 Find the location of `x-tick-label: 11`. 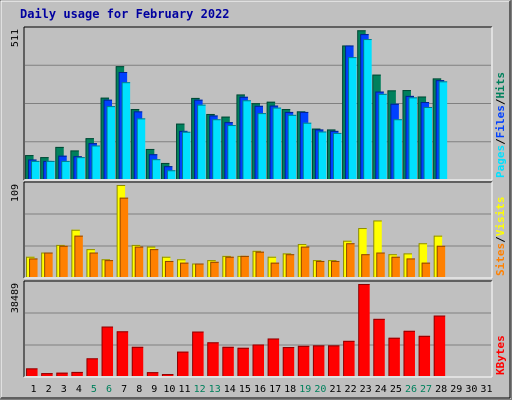

x-tick-label: 11 is located at coordinates (184, 389).